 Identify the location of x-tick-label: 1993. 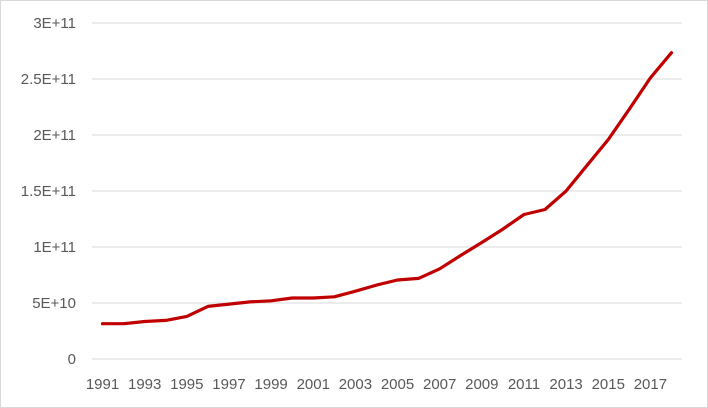
(144, 384).